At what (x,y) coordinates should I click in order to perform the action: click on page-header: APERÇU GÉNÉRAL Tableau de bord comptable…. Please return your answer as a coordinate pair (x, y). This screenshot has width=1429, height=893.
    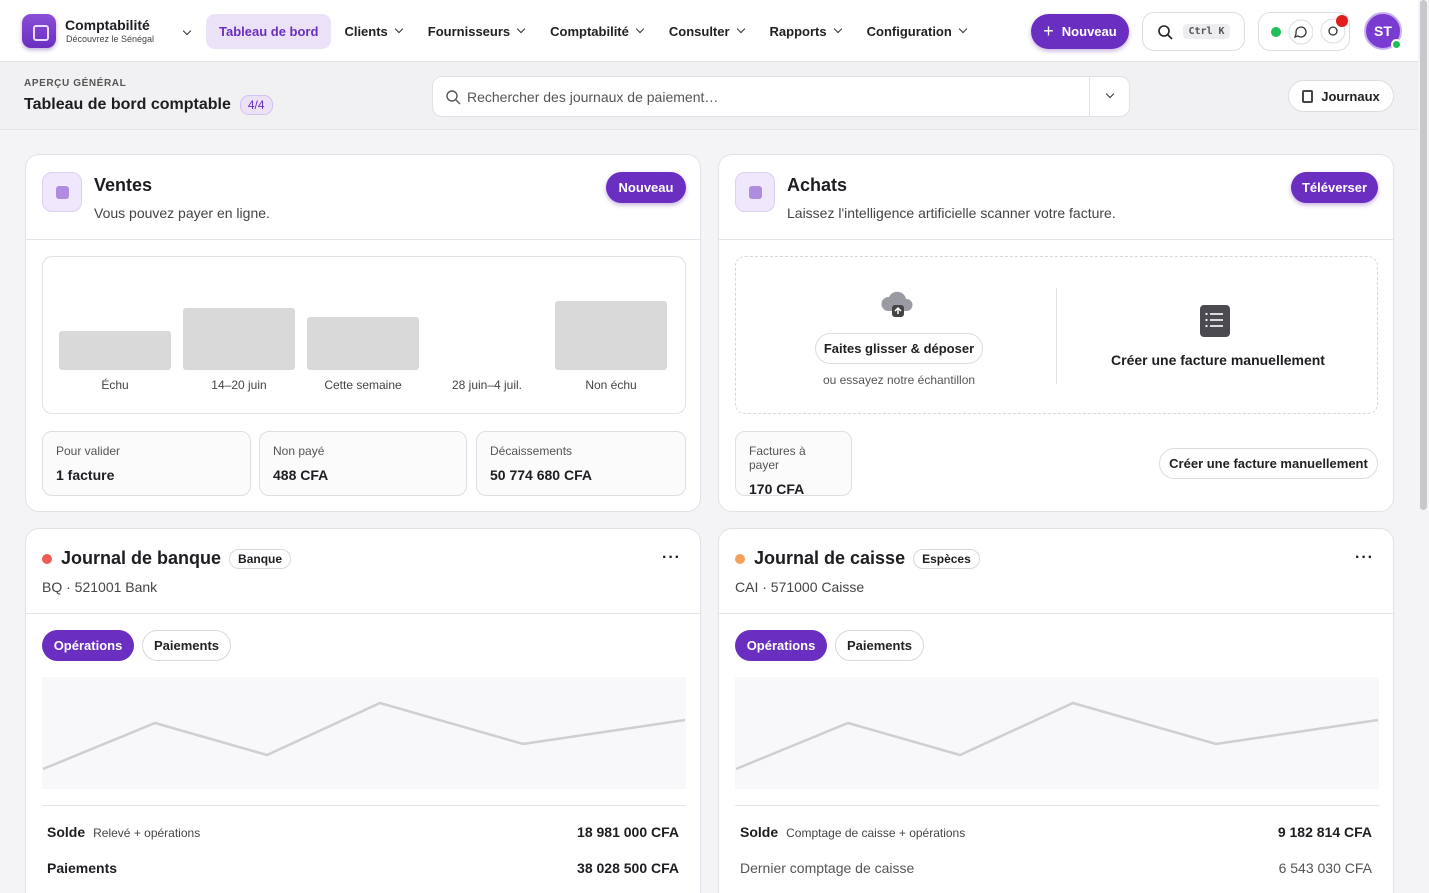
    Looking at the image, I should click on (709, 96).